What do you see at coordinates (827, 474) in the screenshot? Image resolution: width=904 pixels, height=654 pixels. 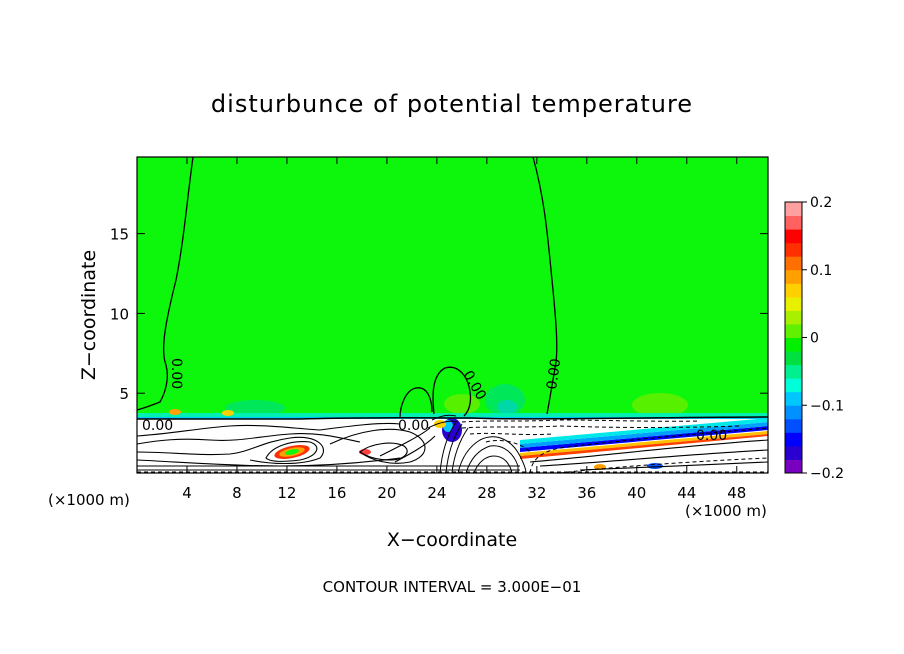 I see `colorbar-tick-label: −0.2` at bounding box center [827, 474].